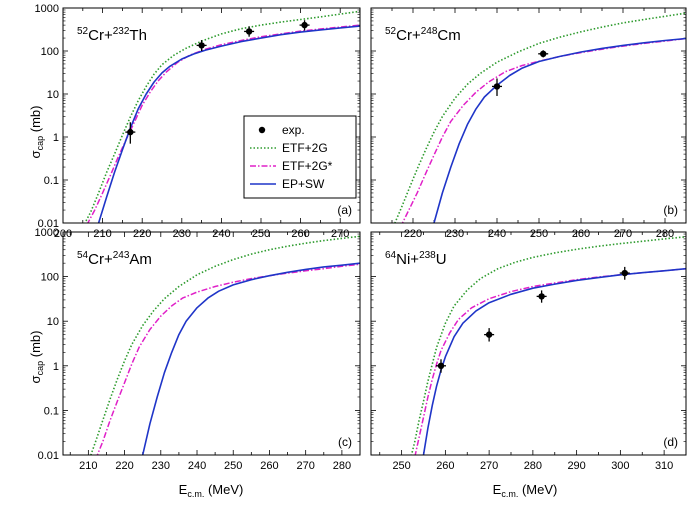 Image resolution: width=700 pixels, height=513 pixels. Describe the element at coordinates (182, 234) in the screenshot. I see `panel-a-xtick-label: 230` at that location.